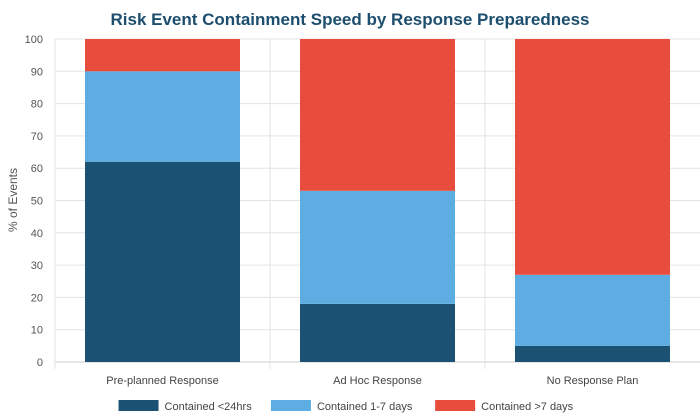  I want to click on y-tick-label: 10, so click(37, 331).